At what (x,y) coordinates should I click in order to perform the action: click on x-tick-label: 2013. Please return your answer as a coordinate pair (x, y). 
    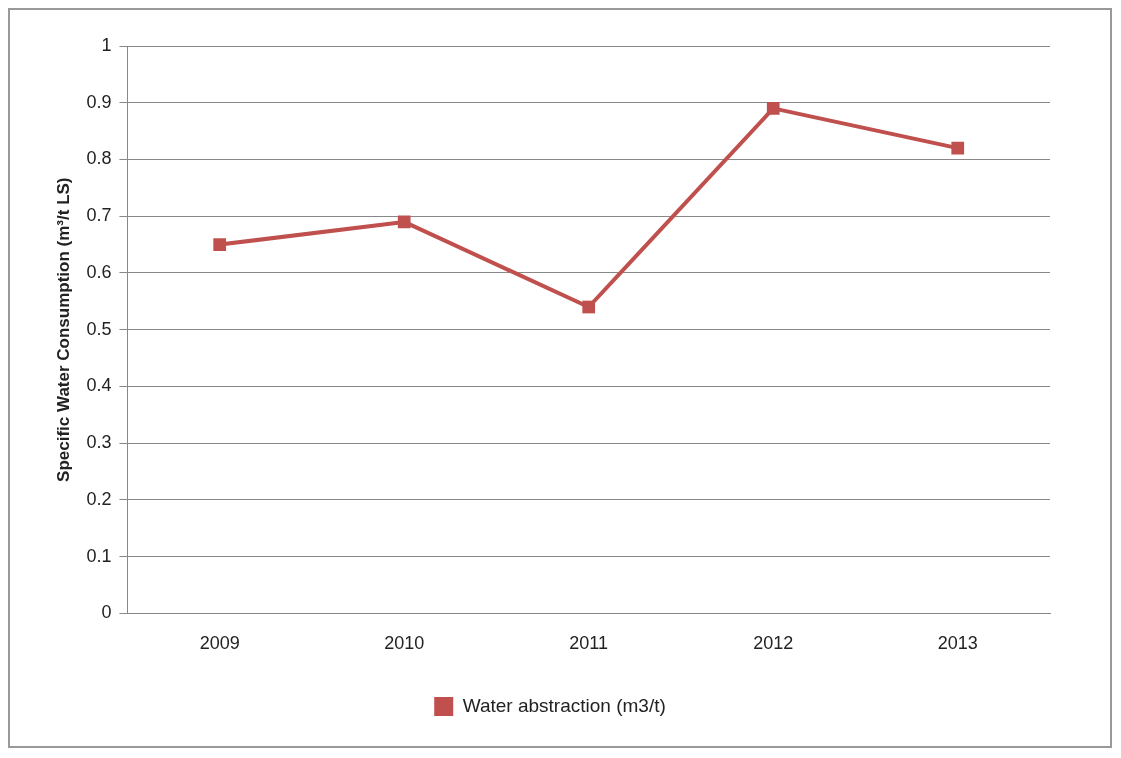
    Looking at the image, I should click on (957, 643).